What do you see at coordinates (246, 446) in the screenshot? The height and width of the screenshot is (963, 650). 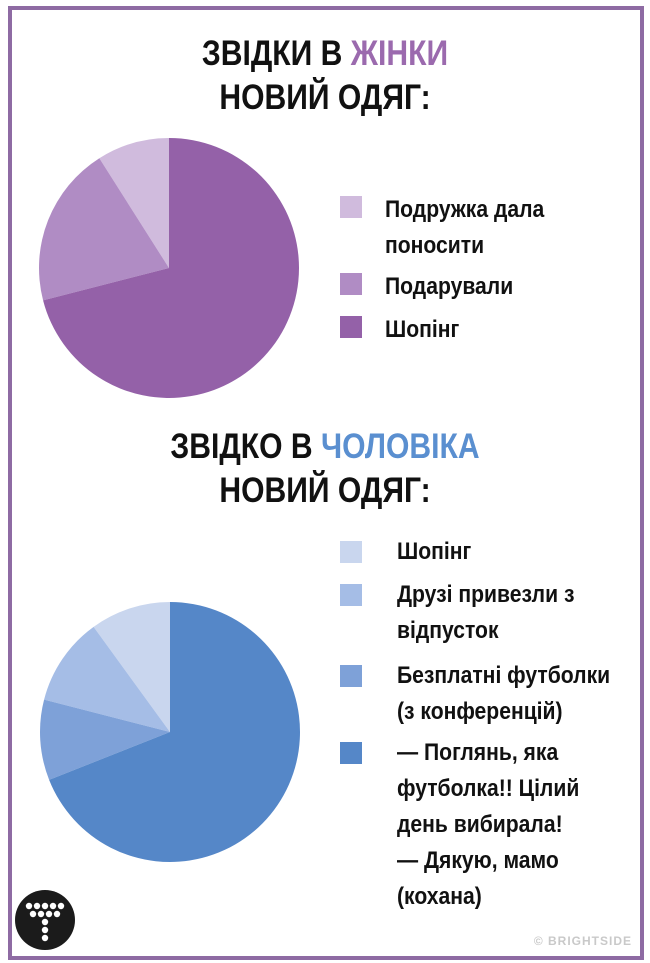 I see `chart2-title-part1: ЗВІДКО В` at bounding box center [246, 446].